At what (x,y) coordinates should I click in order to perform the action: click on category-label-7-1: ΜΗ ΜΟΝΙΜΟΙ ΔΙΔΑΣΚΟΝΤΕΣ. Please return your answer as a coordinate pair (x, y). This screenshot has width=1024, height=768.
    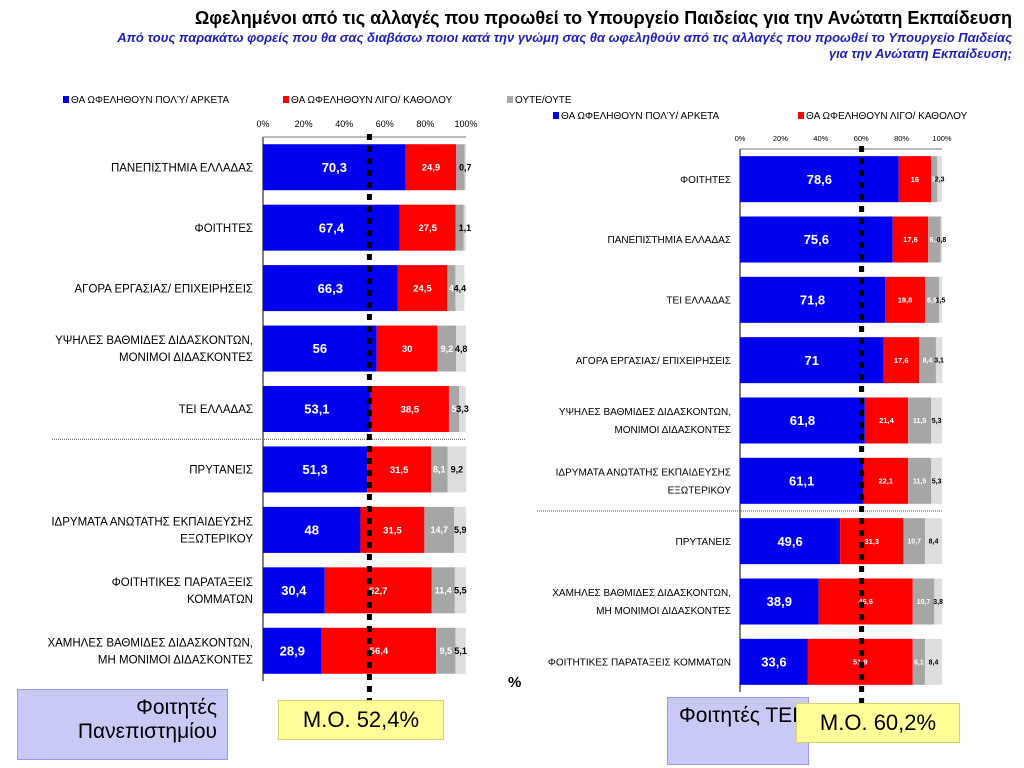
    Looking at the image, I should click on (663, 611).